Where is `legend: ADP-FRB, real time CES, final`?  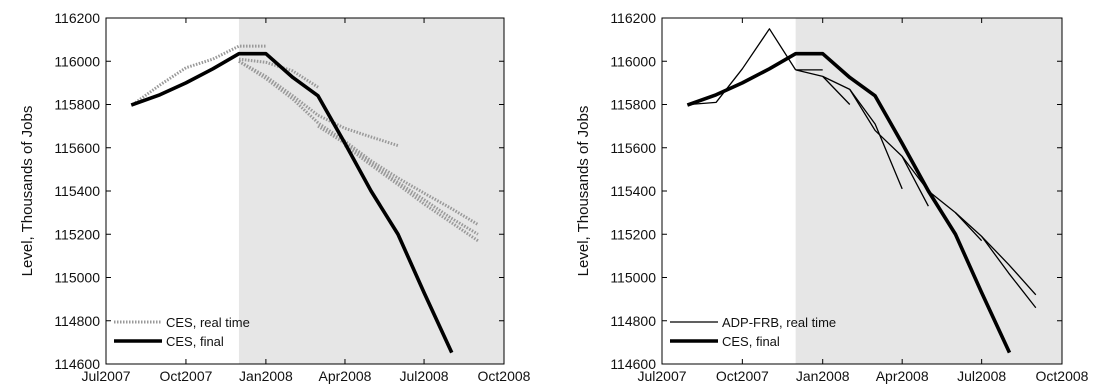 legend: ADP-FRB, real time CES, final is located at coordinates (753, 332).